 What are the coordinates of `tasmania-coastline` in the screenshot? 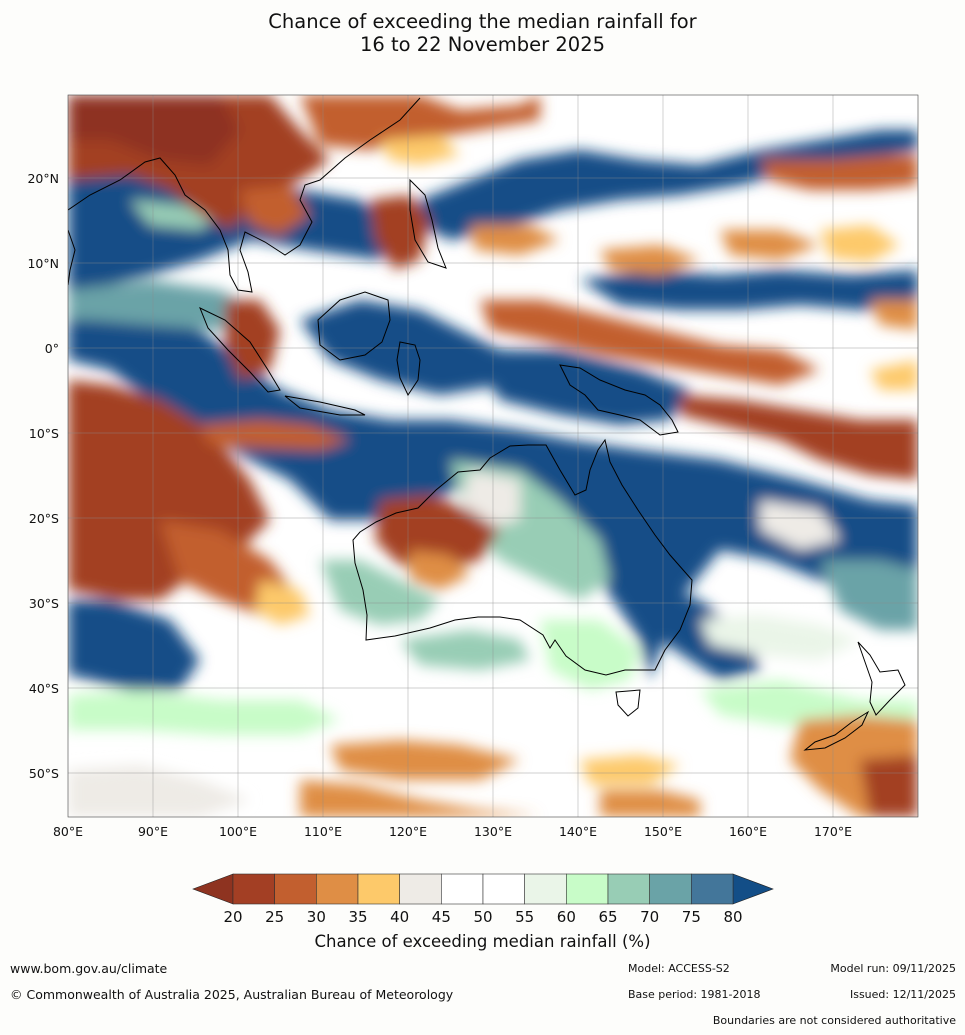 It's located at (628, 703).